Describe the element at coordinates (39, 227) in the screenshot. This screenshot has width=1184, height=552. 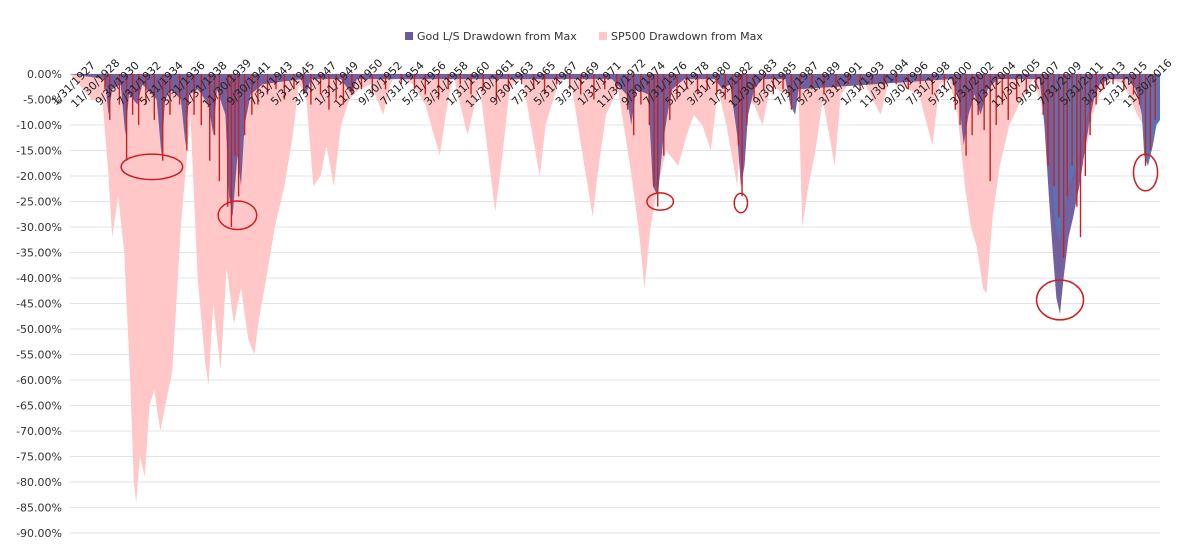
I see `y-tick-label: -30.00%` at that location.